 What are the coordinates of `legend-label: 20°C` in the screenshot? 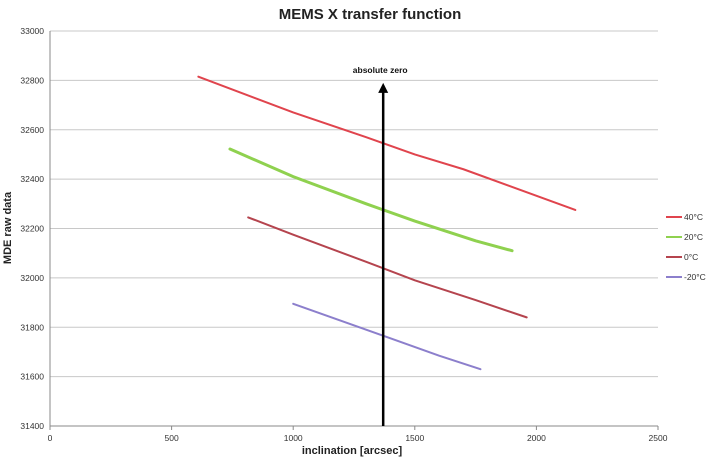 It's located at (693, 237).